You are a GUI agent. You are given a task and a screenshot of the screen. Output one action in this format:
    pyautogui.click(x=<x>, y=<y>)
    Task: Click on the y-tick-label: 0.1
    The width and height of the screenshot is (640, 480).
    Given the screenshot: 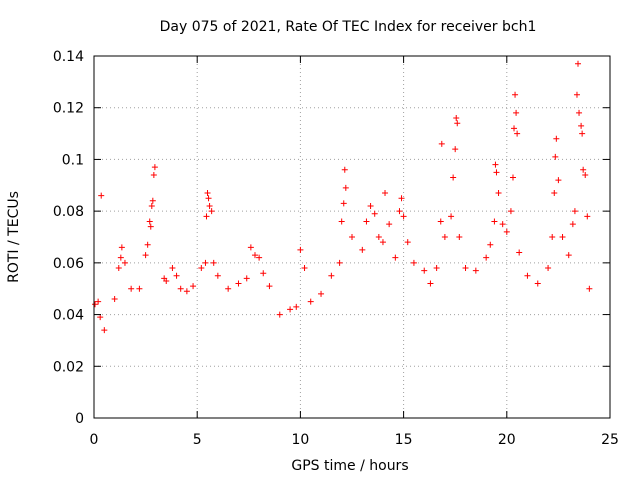 What is the action you would take?
    pyautogui.click(x=73, y=160)
    